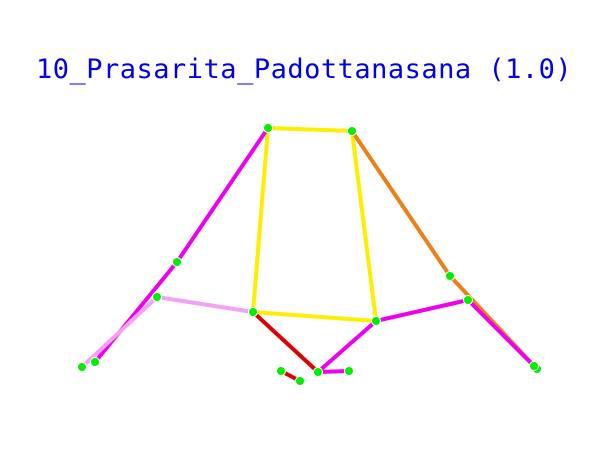  What do you see at coordinates (450, 276) in the screenshot?
I see `keypoint-right-elbow` at bounding box center [450, 276].